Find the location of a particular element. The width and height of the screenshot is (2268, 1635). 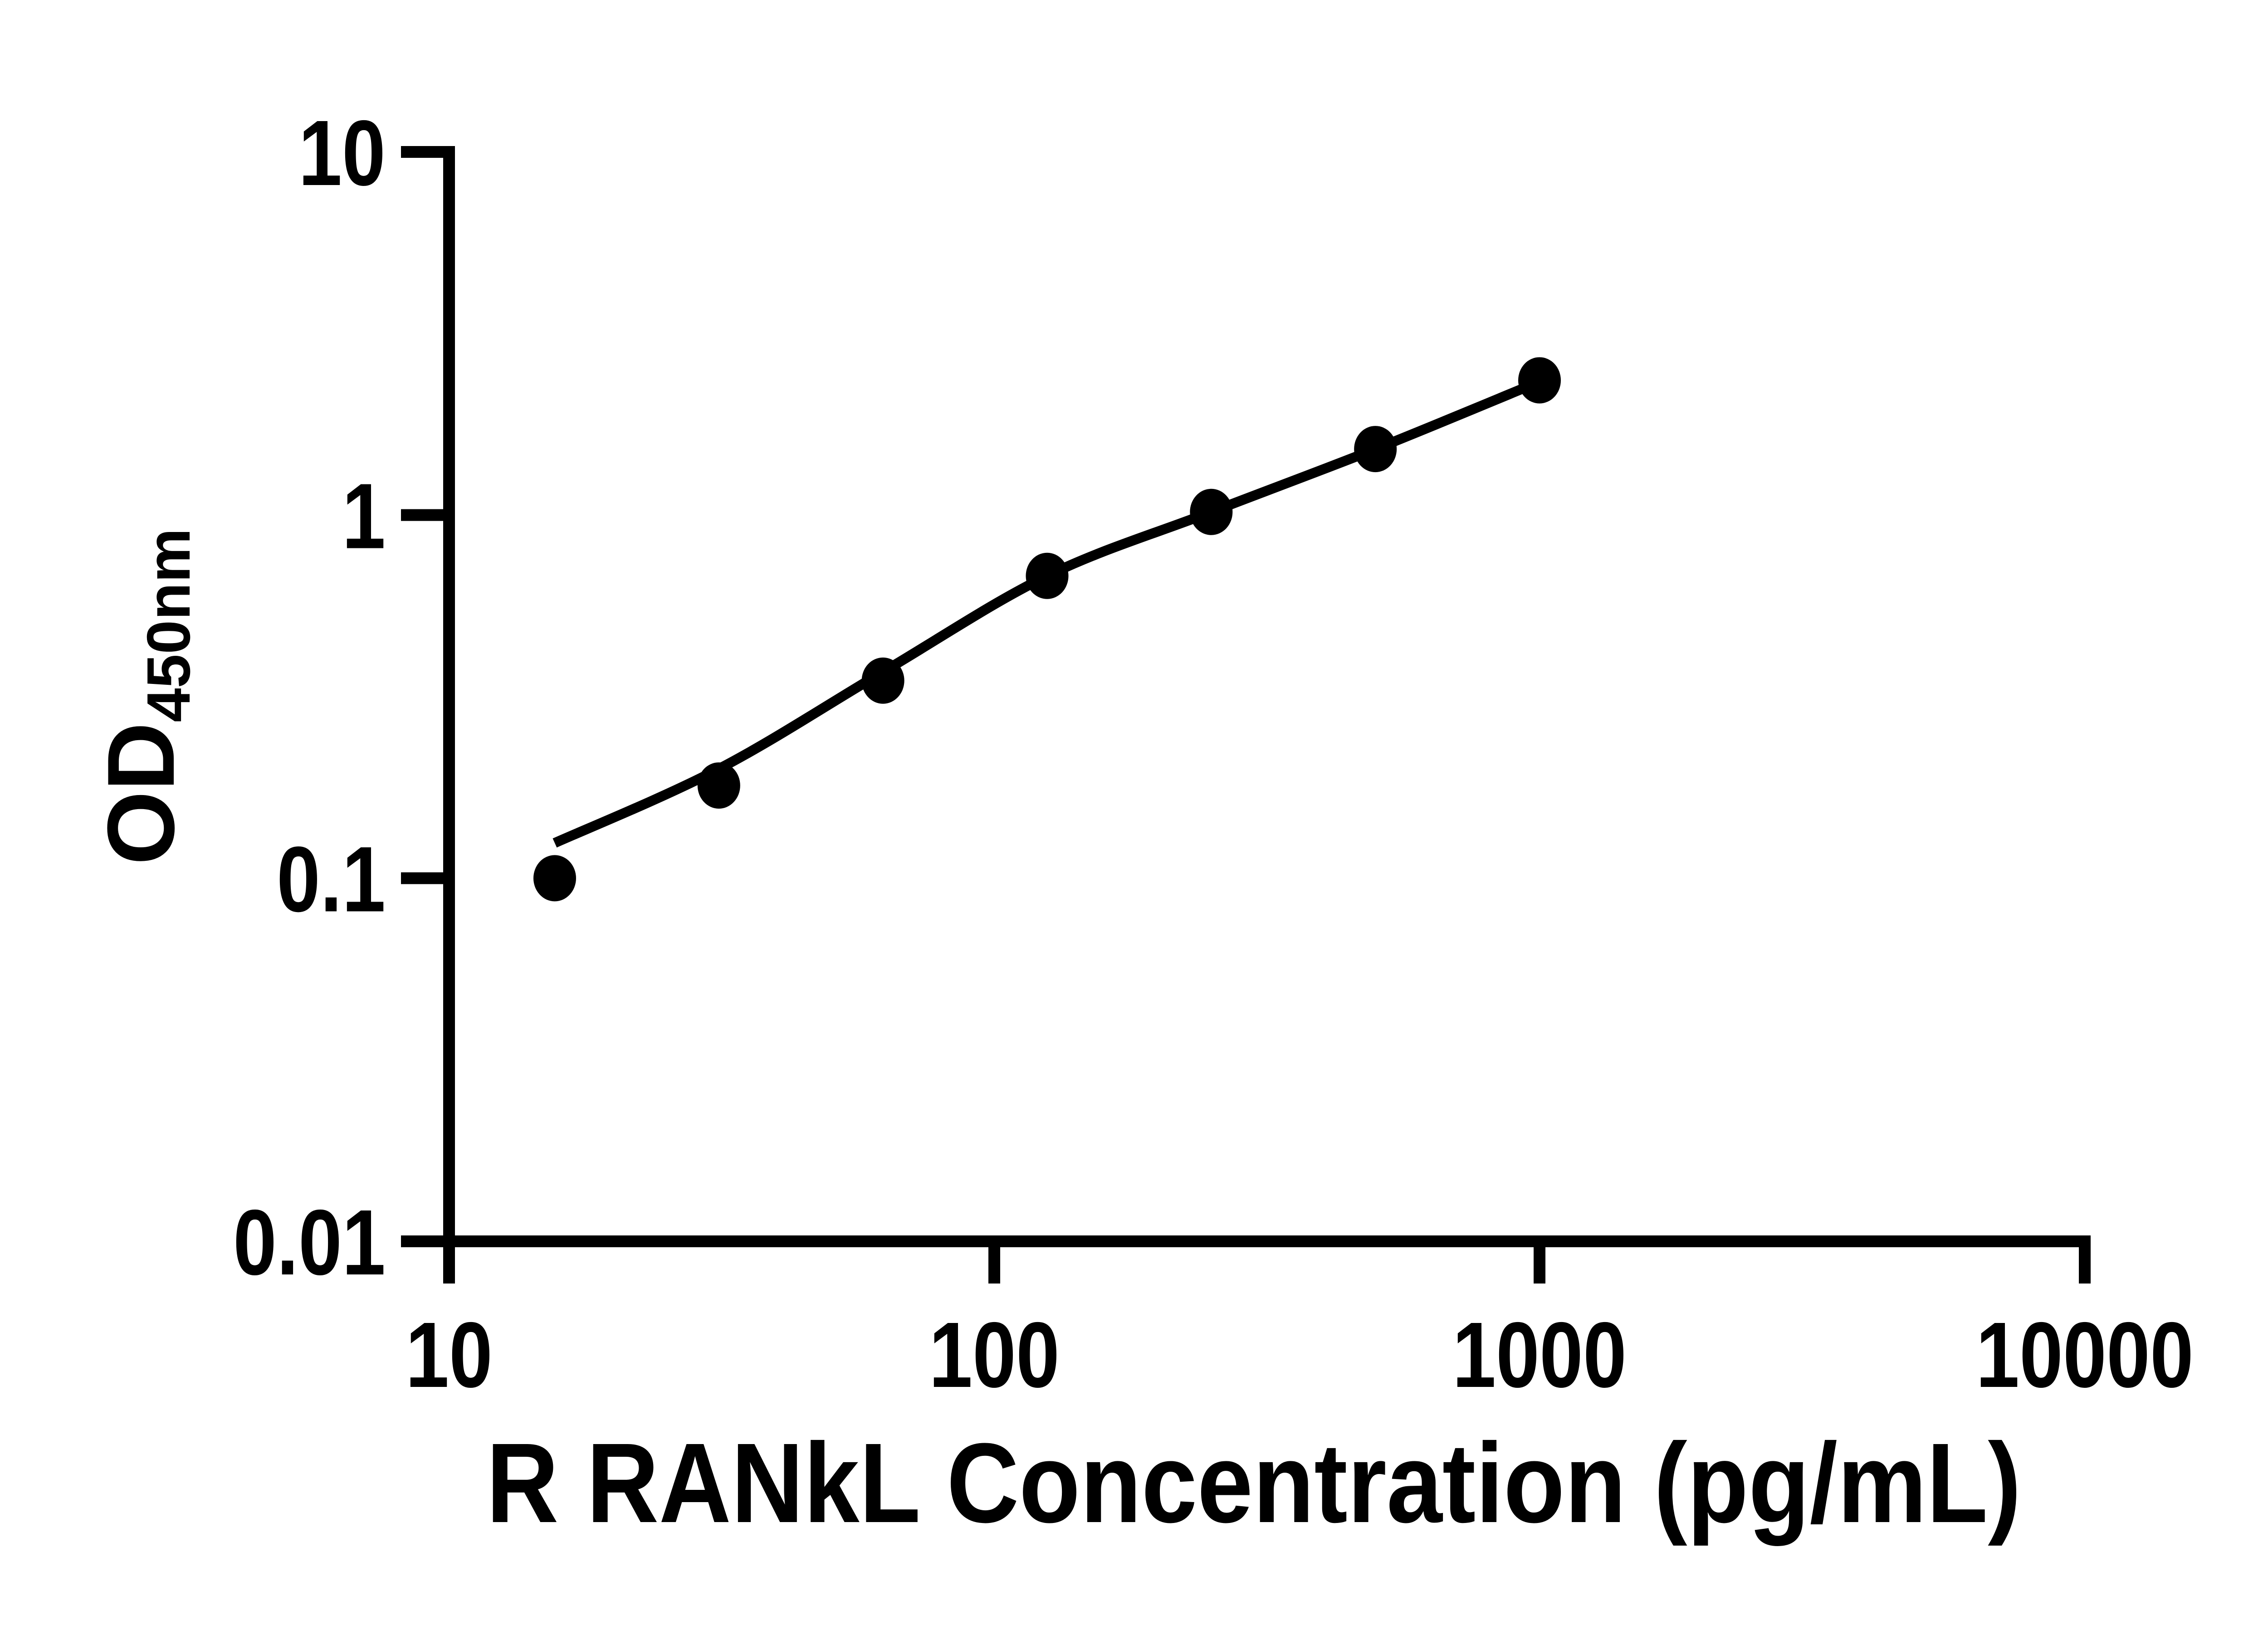

y-axis-title-sub: 450nm is located at coordinates (168, 625).